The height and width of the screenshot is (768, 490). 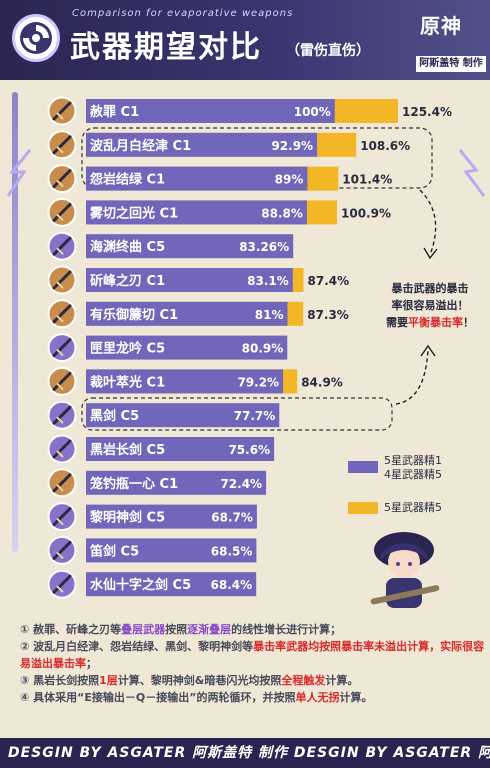 I want to click on note-4-hl: 单人无拐, so click(x=317, y=697).